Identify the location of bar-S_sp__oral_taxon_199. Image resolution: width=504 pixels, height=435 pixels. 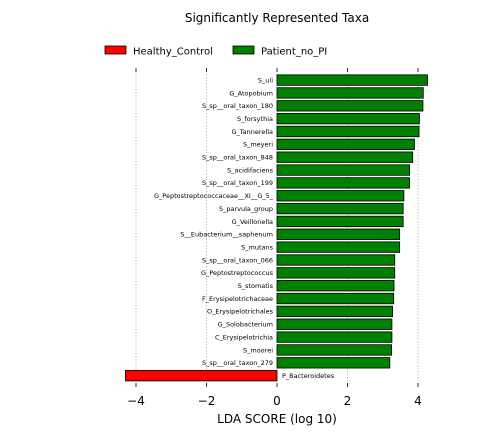
(343, 183).